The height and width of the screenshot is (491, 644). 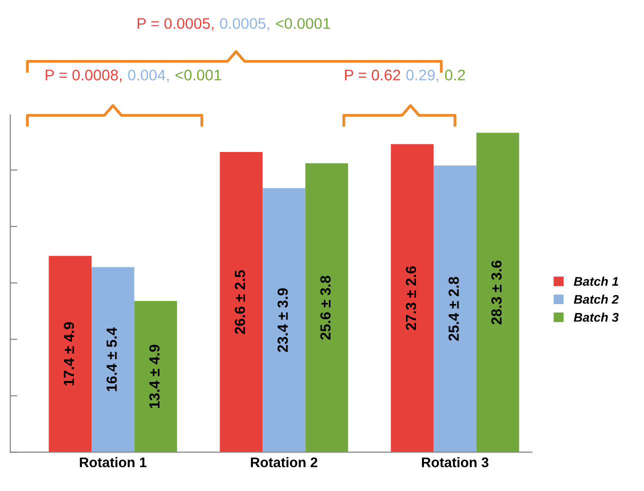 I want to click on text: P = 0.0008,, so click(x=84, y=76).